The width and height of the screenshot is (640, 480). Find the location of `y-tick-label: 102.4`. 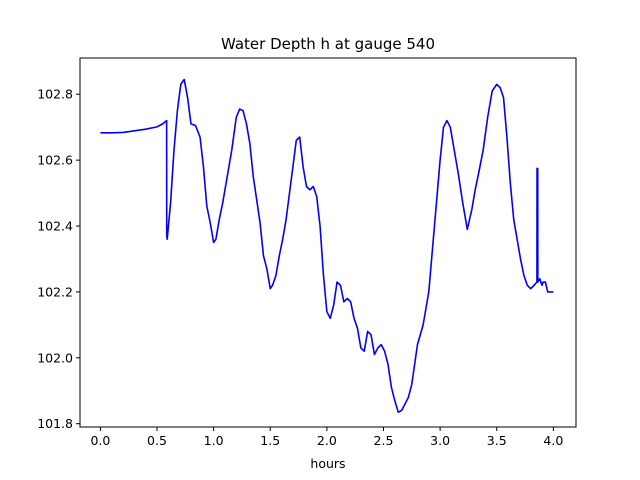

y-tick-label: 102.4 is located at coordinates (55, 226).